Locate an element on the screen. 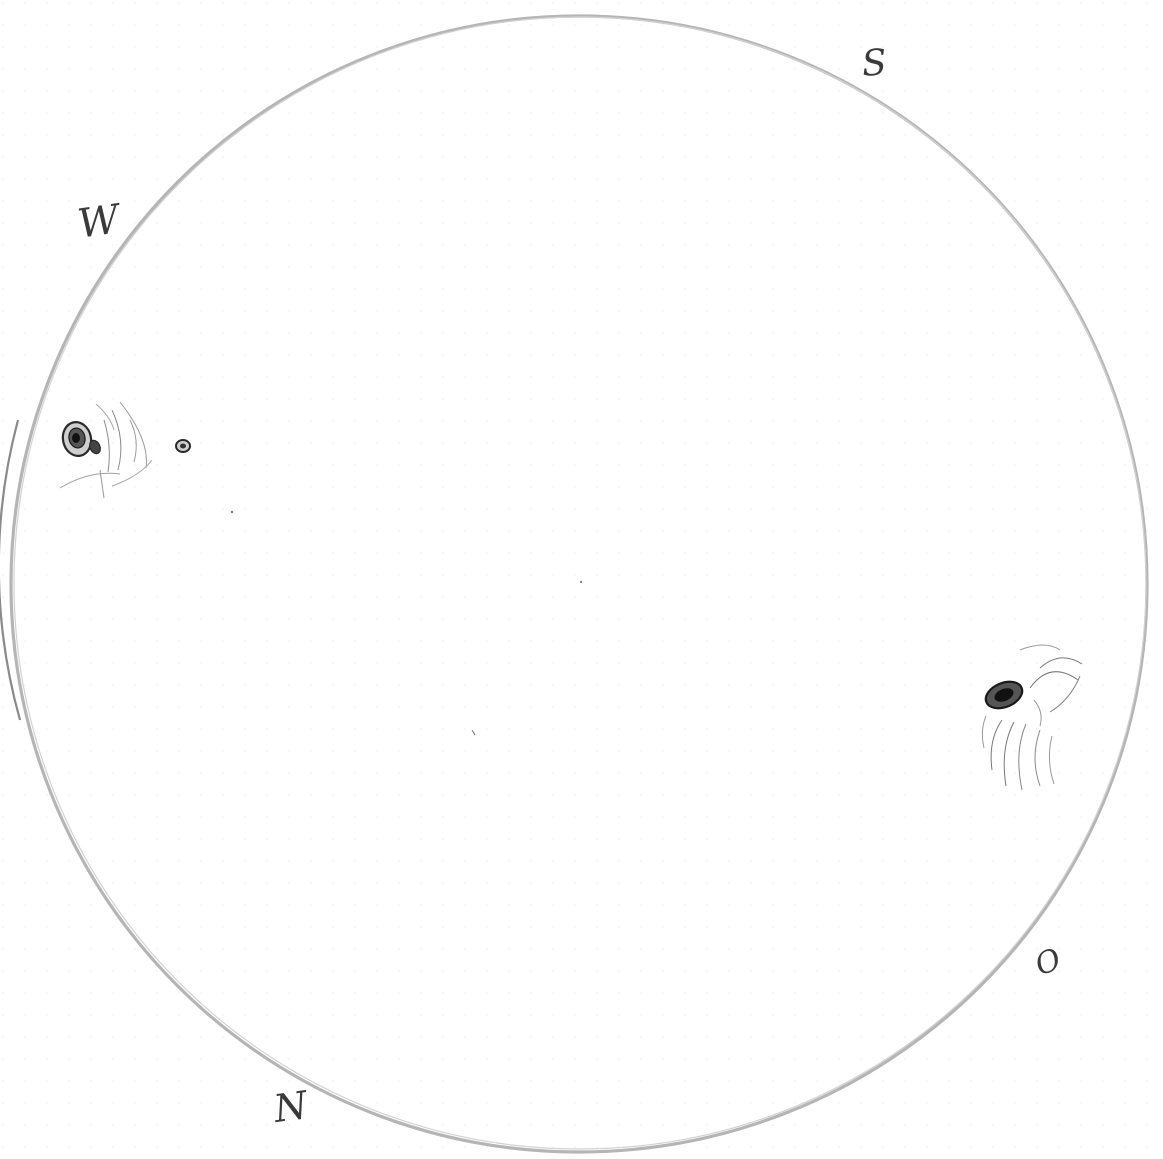 Image resolution: width=1163 pixels, height=1159 pixels. pencil-specks is located at coordinates (406, 623).